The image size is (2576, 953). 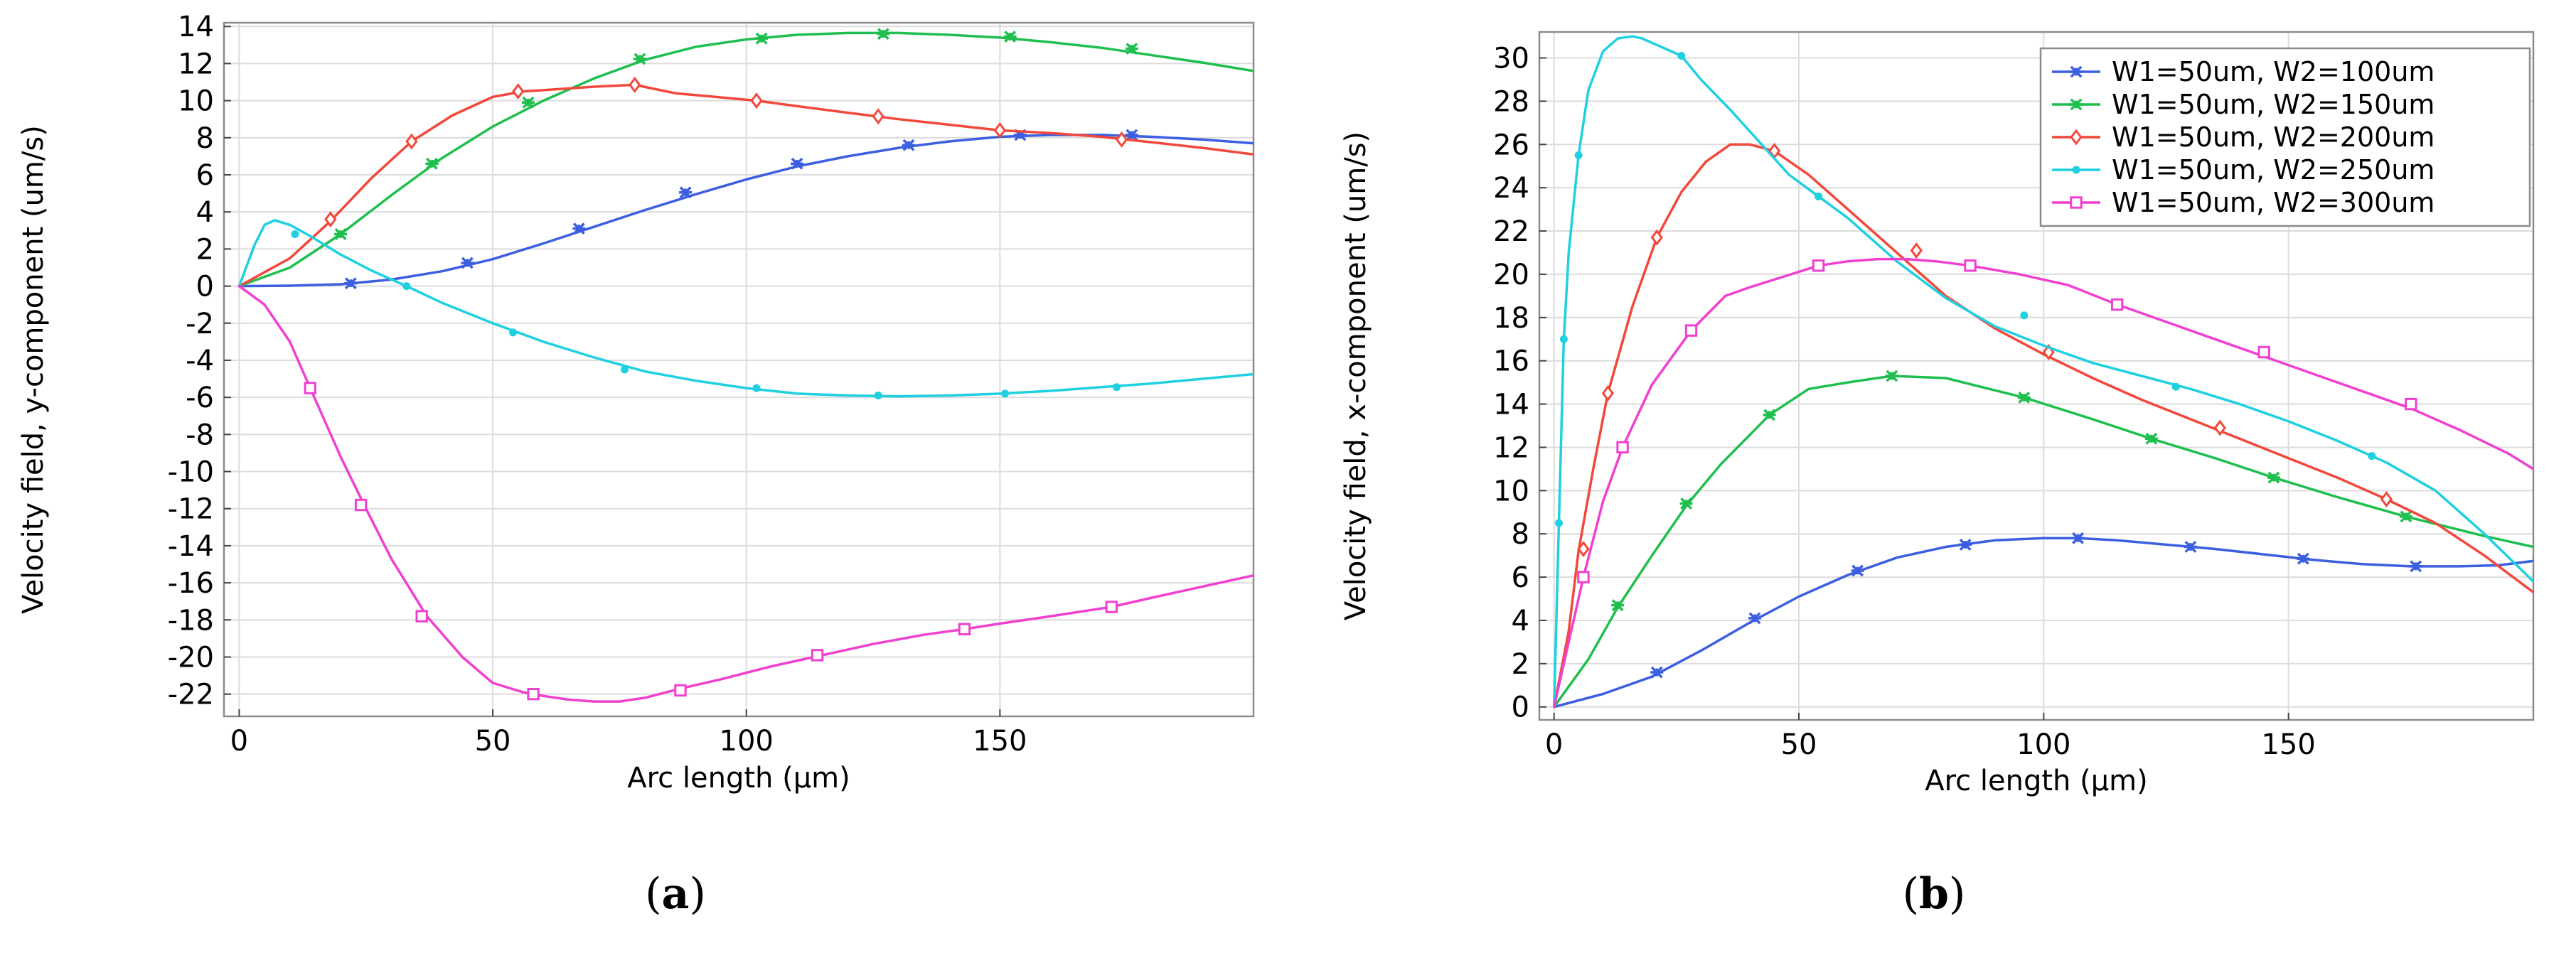 I want to click on y-tick-label: 18, so click(x=1511, y=318).